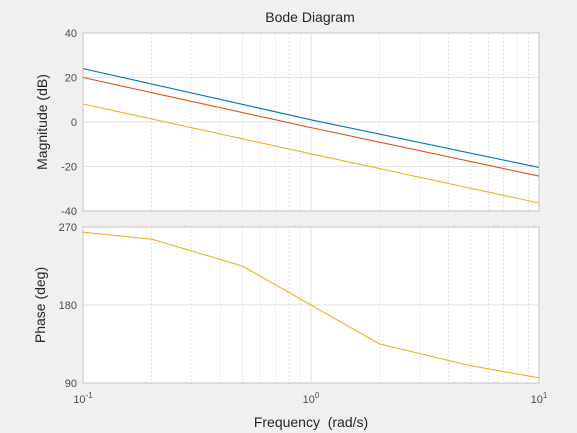 This screenshot has height=433, width=577. What do you see at coordinates (40, 305) in the screenshot?
I see `phase-y-label: Phase (deg)` at bounding box center [40, 305].